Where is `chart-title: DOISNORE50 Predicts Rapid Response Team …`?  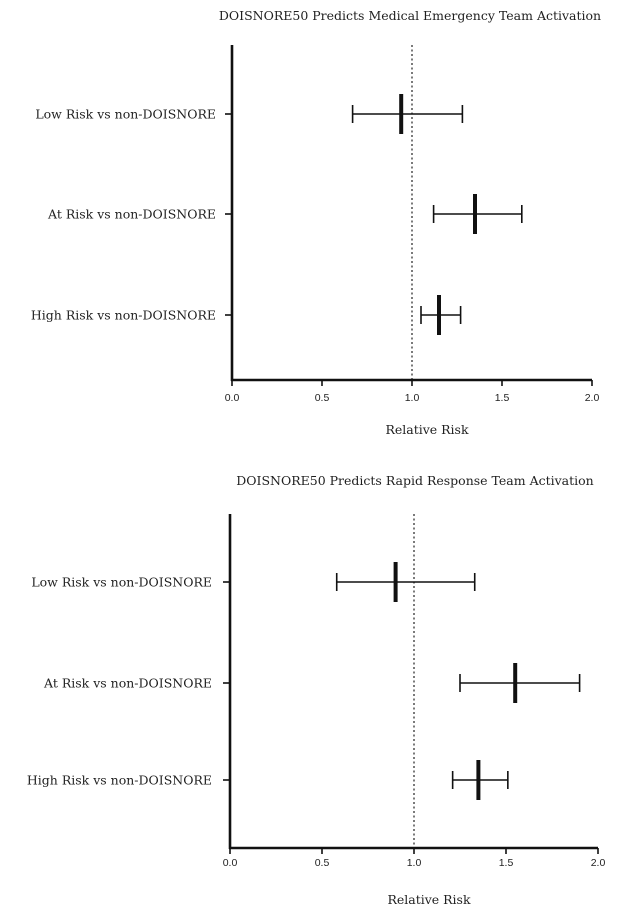 chart-title: DOISNORE50 Predicts Rapid Response Team … is located at coordinates (414, 480).